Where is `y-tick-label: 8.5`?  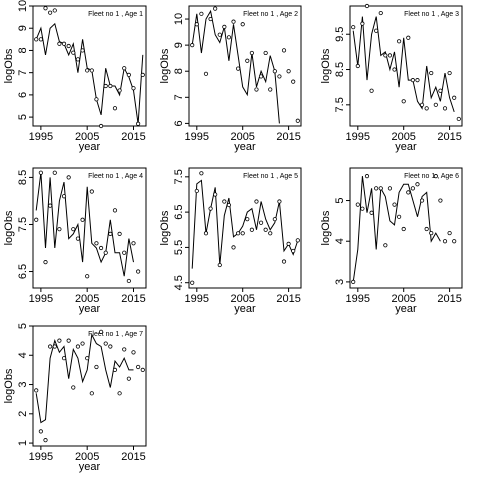
y-tick-label: 8.5 is located at coordinates (340, 69).